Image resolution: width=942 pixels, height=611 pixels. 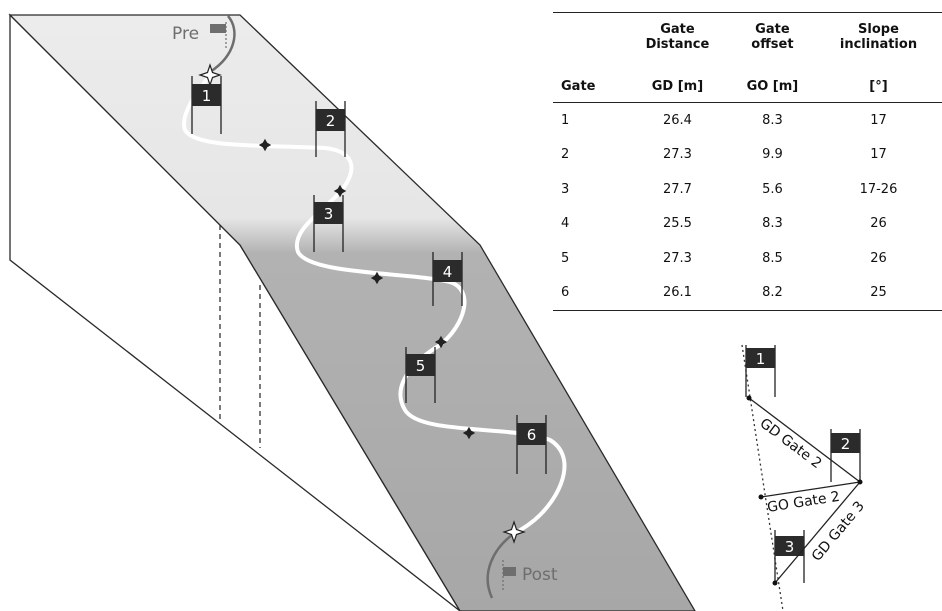 What do you see at coordinates (532, 435) in the screenshot?
I see `gate-label: 6` at bounding box center [532, 435].